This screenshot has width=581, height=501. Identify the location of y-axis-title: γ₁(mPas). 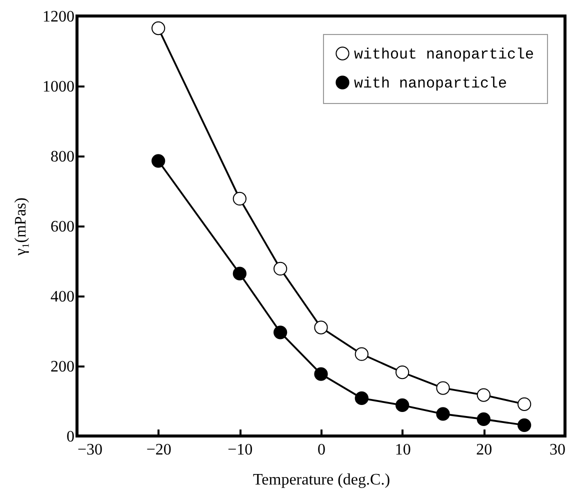
(21, 227).